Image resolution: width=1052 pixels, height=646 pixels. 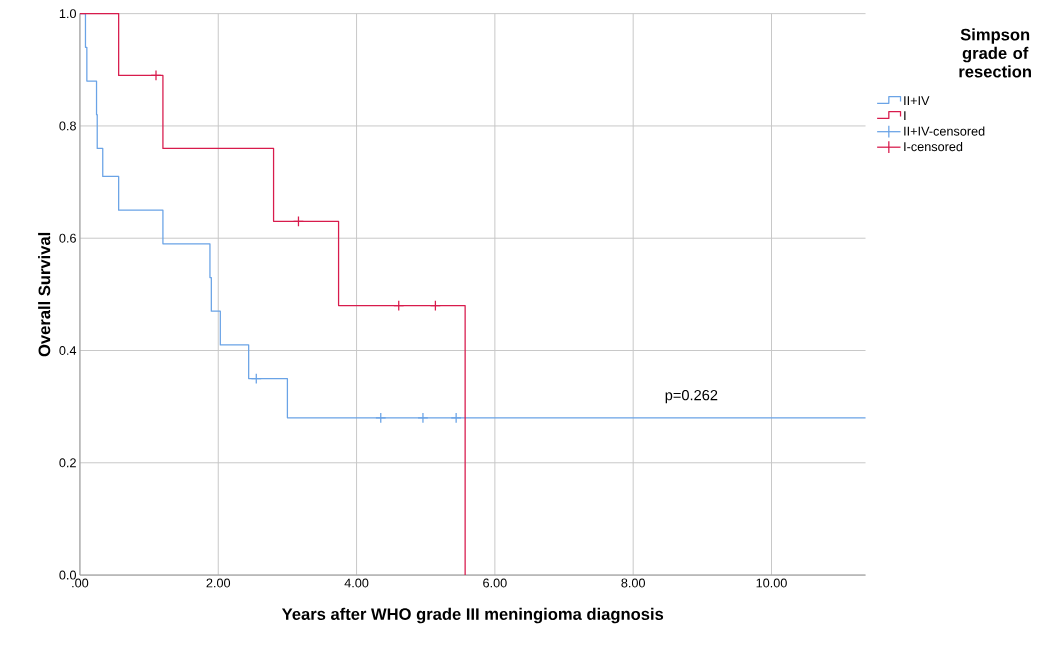 What do you see at coordinates (68, 14) in the screenshot?
I see `y-tick-label: 1.0` at bounding box center [68, 14].